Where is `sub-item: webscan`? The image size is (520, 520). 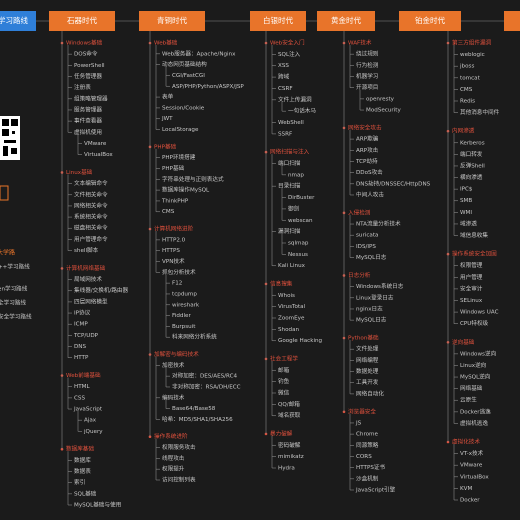 sub-item: webscan is located at coordinates (300, 221).